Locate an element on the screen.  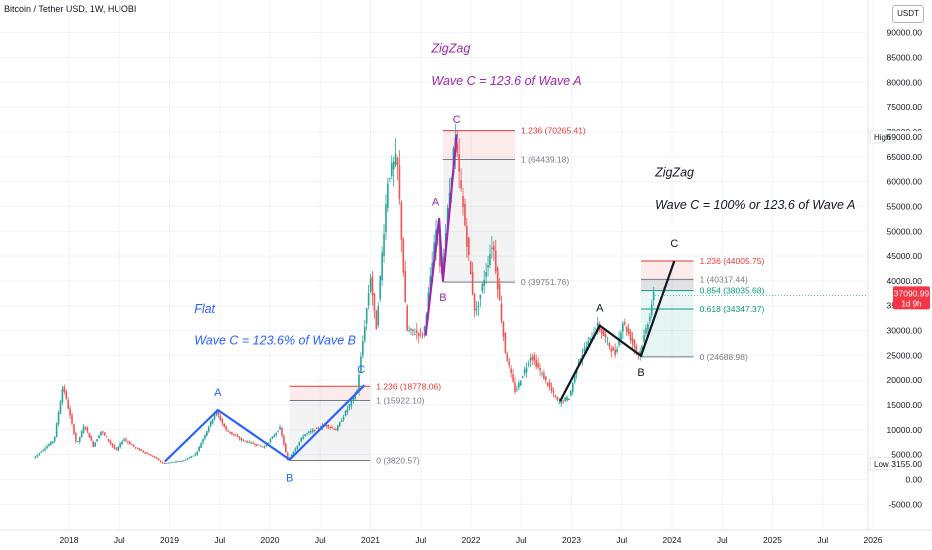
price-tick-label: 5000.00 is located at coordinates (906, 455).